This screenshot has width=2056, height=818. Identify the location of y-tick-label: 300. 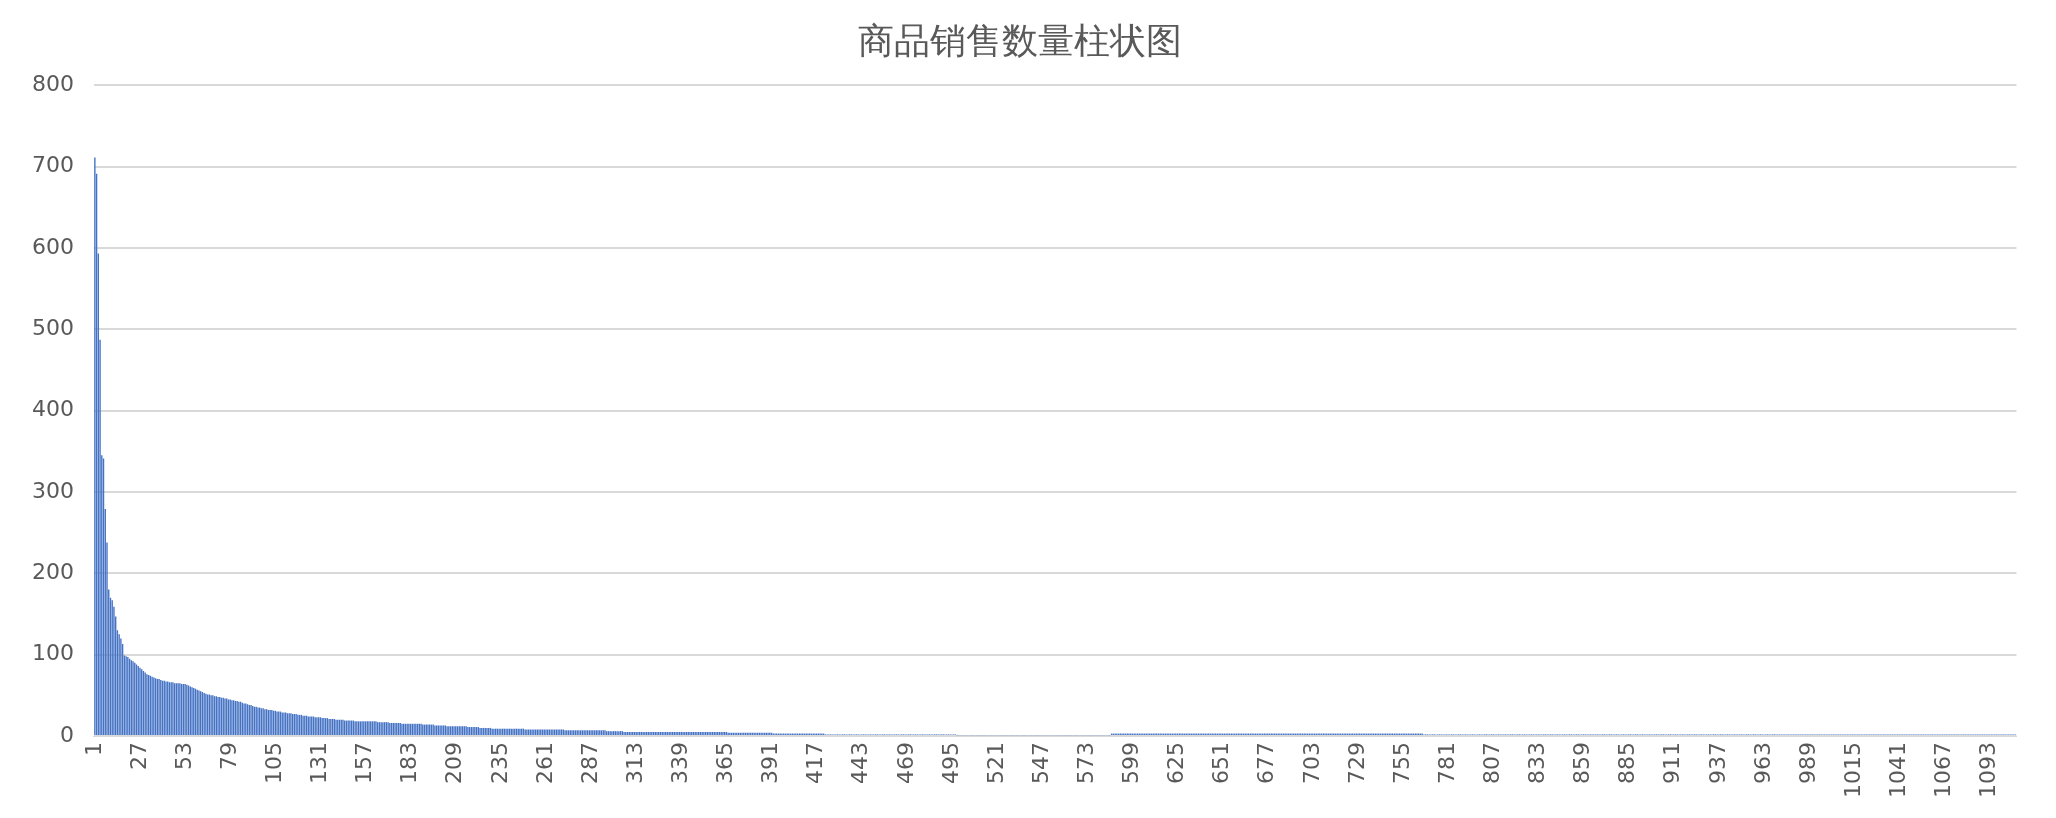
(52, 490).